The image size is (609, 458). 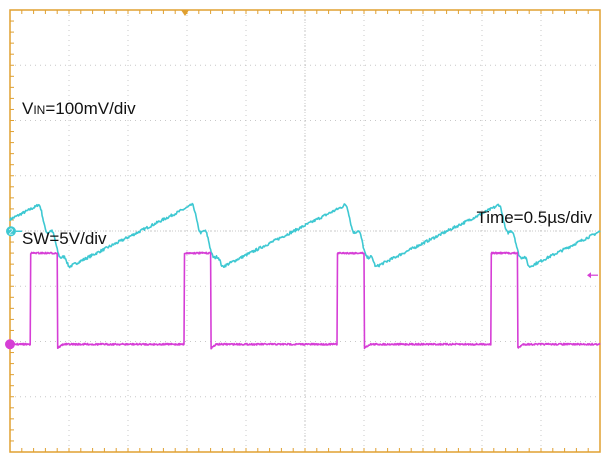 What do you see at coordinates (305, 235) in the screenshot?
I see `vin-trace` at bounding box center [305, 235].